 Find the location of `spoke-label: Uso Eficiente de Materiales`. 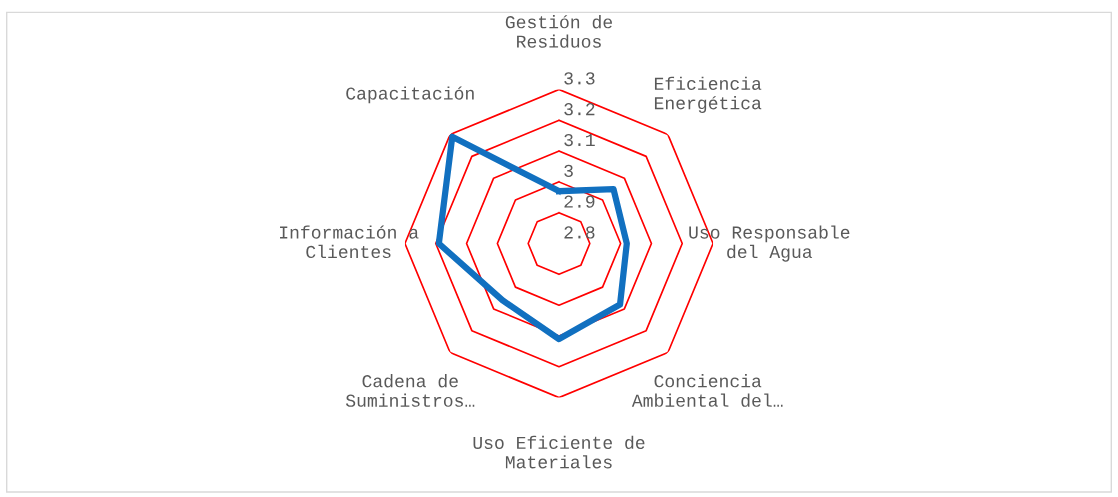

spoke-label: Uso Eficiente de Materiales is located at coordinates (559, 452).